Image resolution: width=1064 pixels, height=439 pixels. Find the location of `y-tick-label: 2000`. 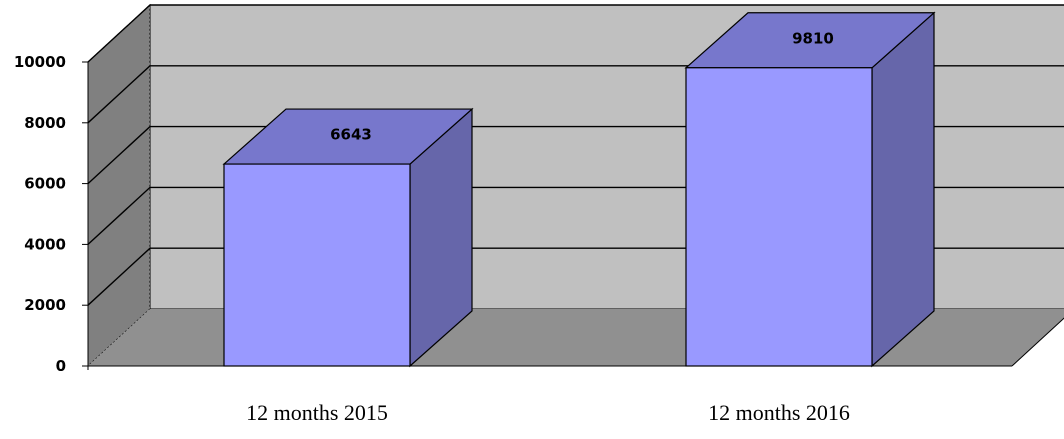

y-tick-label: 2000 is located at coordinates (45, 305).